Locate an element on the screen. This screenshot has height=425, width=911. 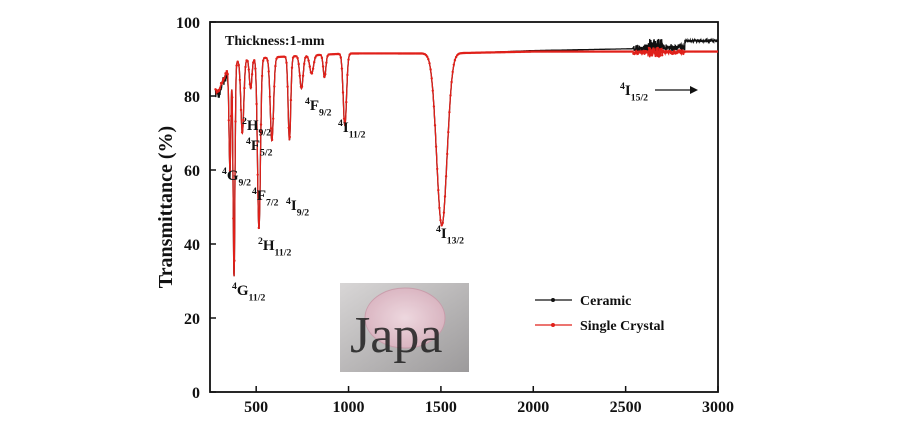
legend-label-single-crystal: Single Crystal is located at coordinates (622, 326).